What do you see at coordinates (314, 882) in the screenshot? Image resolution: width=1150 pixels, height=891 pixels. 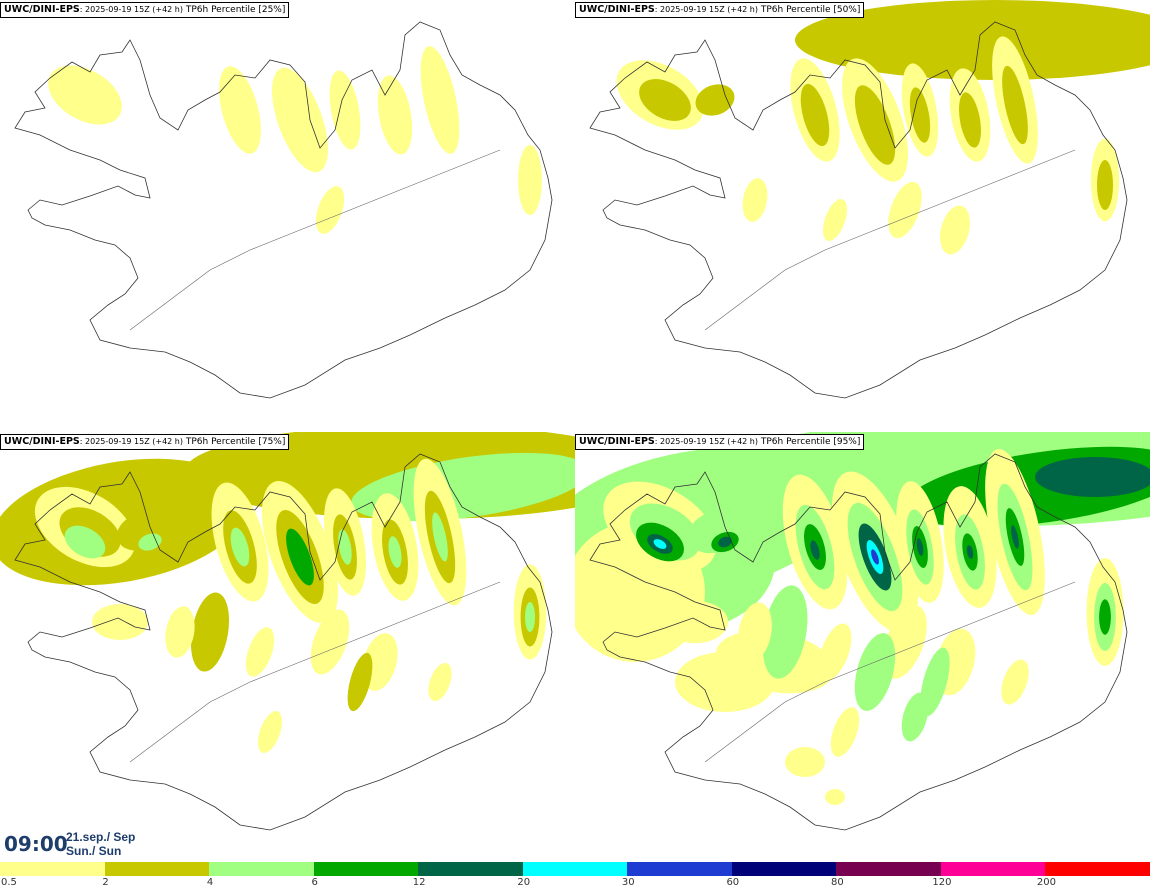 I see `legend-label: 6` at bounding box center [314, 882].